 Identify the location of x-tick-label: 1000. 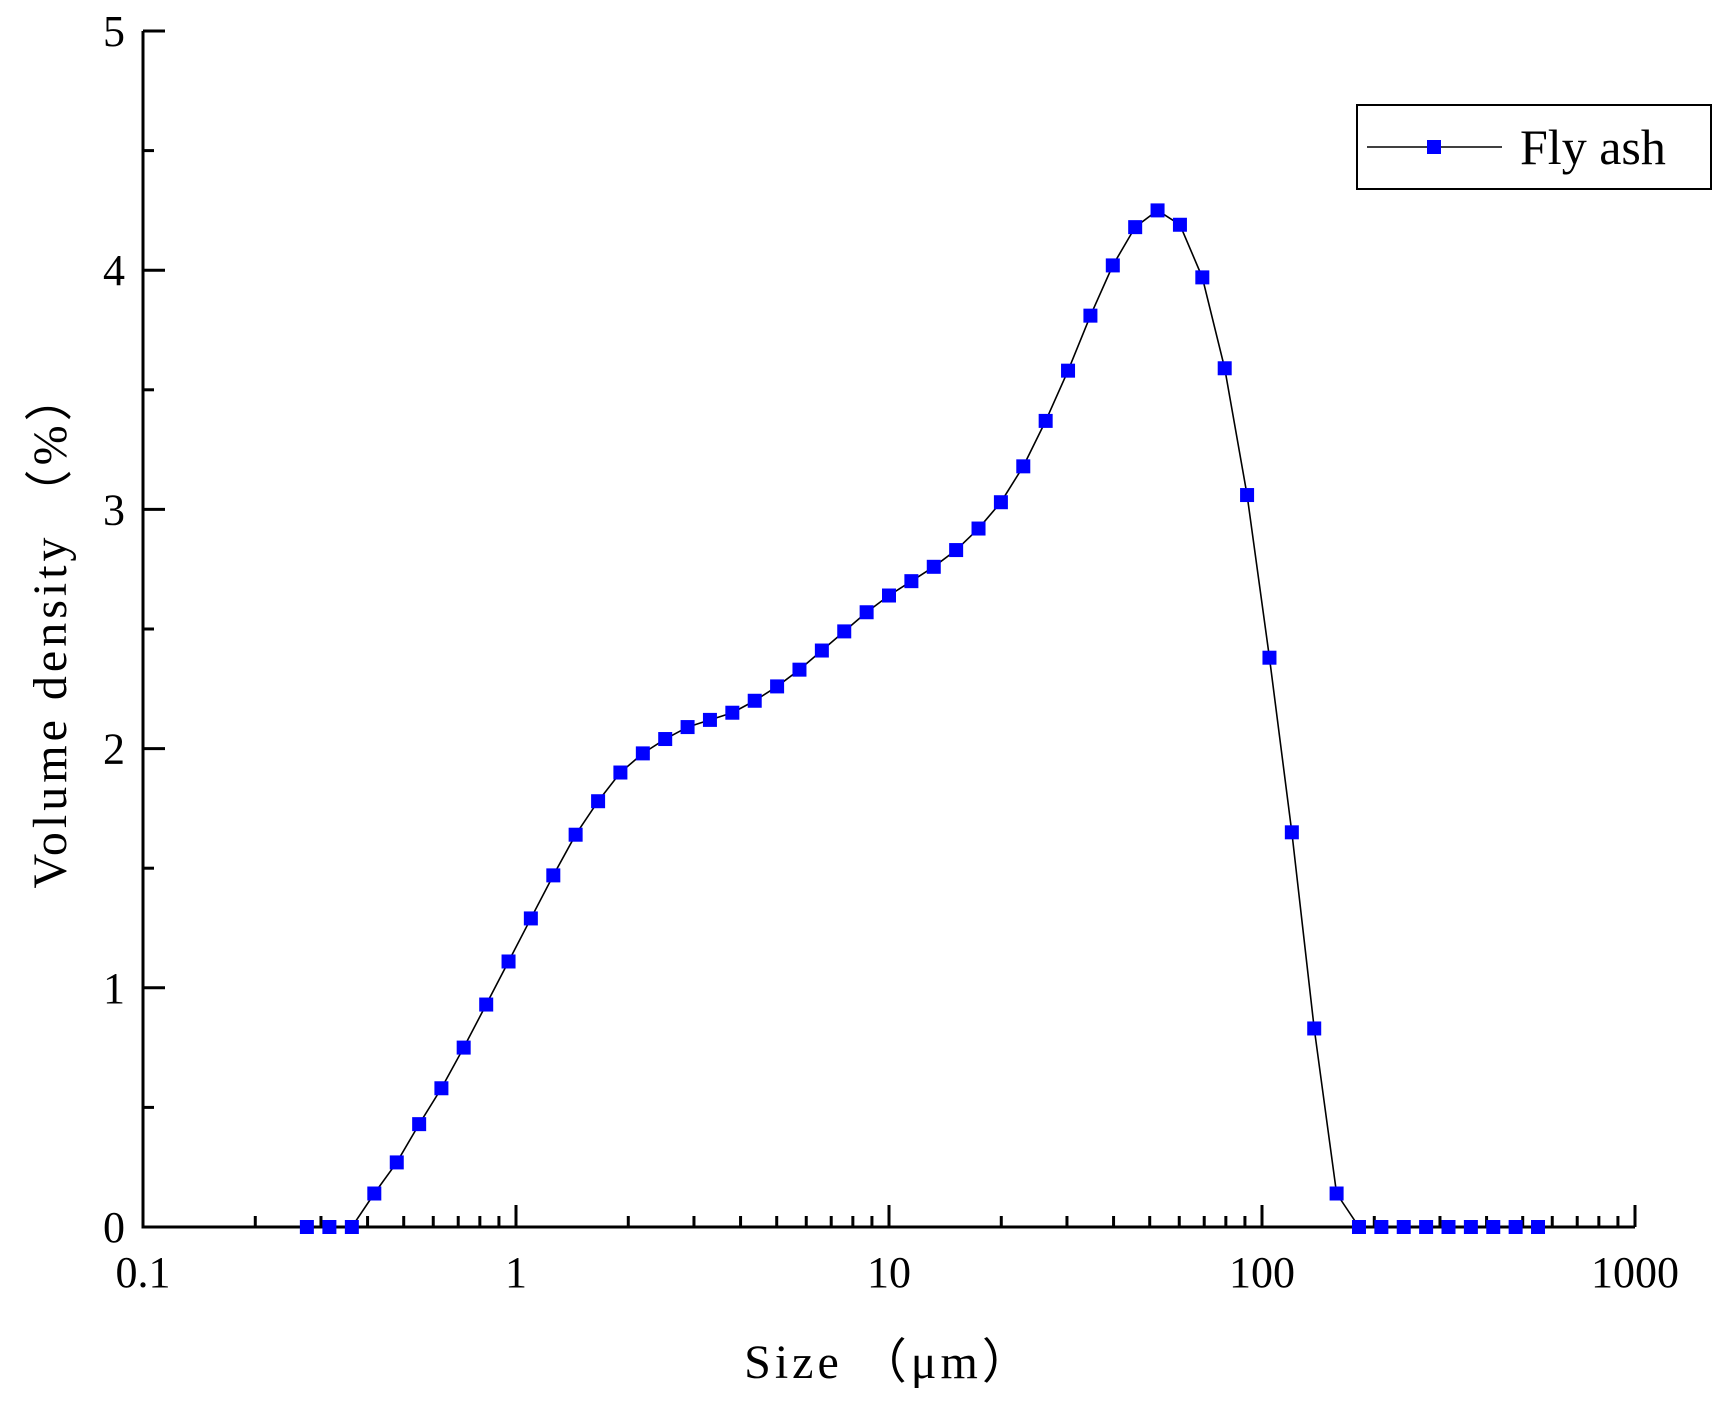
(1635, 1272).